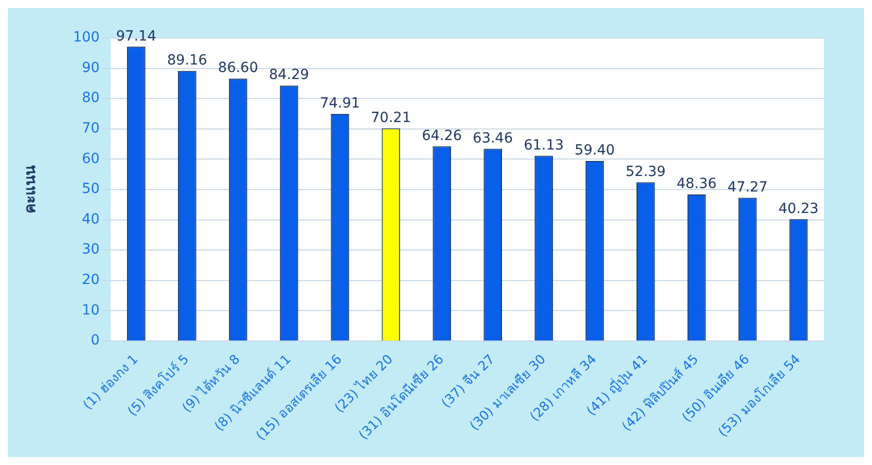 Image resolution: width=872 pixels, height=465 pixels. I want to click on data-label: 61.13, so click(544, 145).